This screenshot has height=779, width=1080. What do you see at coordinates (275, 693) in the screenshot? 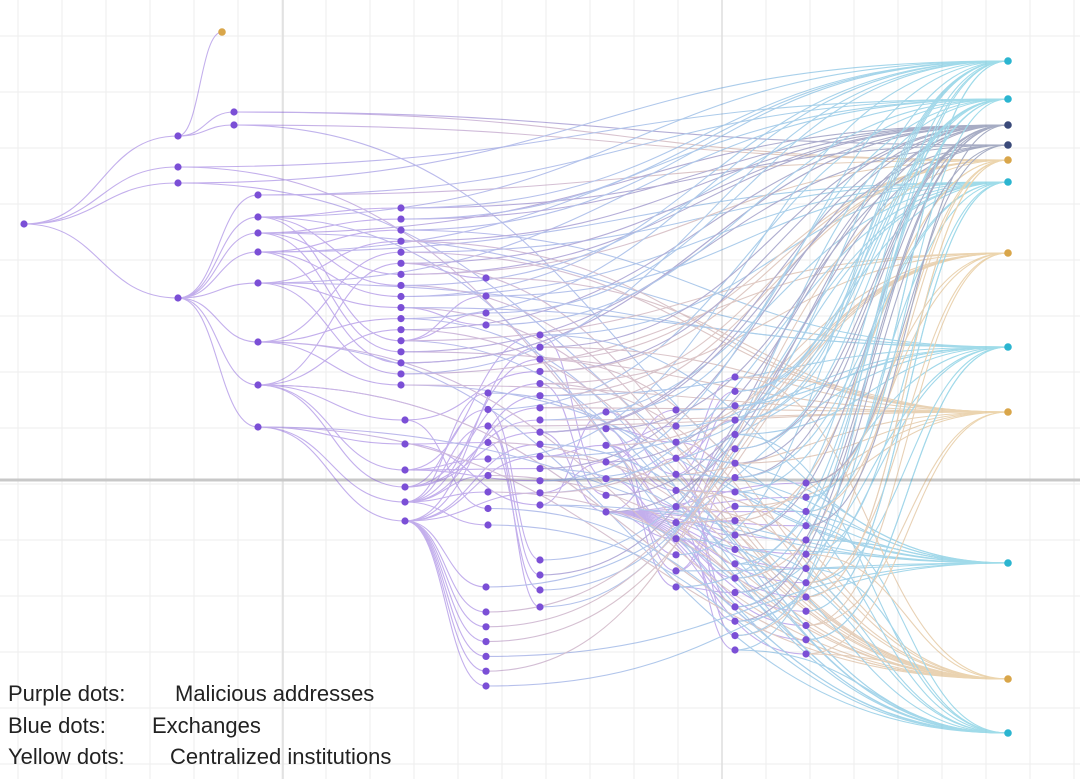
I see `legend-text: Malicious addresses` at bounding box center [275, 693].